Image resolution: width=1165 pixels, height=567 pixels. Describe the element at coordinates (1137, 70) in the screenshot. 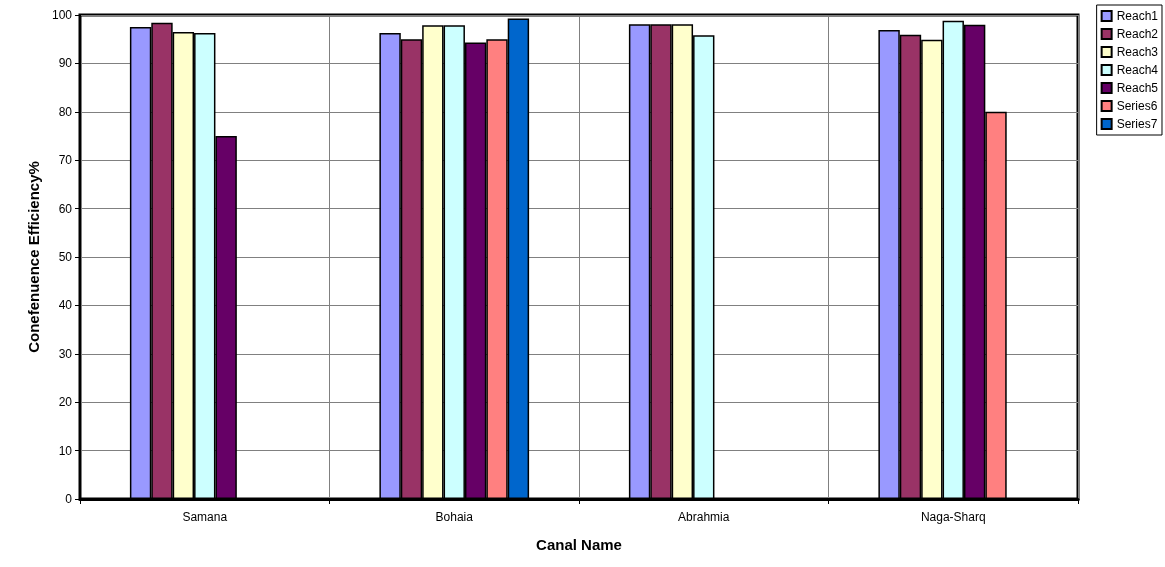

I see `legend-label: Reach4` at that location.